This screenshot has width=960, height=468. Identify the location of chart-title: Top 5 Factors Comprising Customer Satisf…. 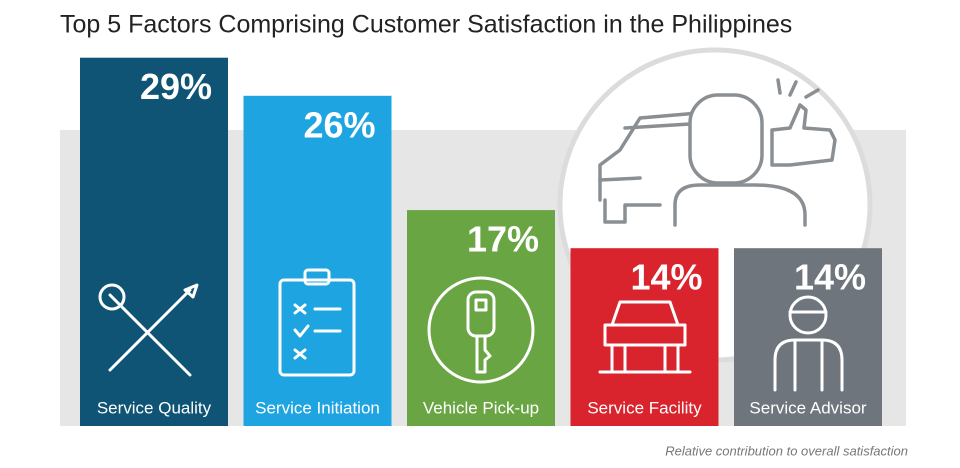
(426, 25).